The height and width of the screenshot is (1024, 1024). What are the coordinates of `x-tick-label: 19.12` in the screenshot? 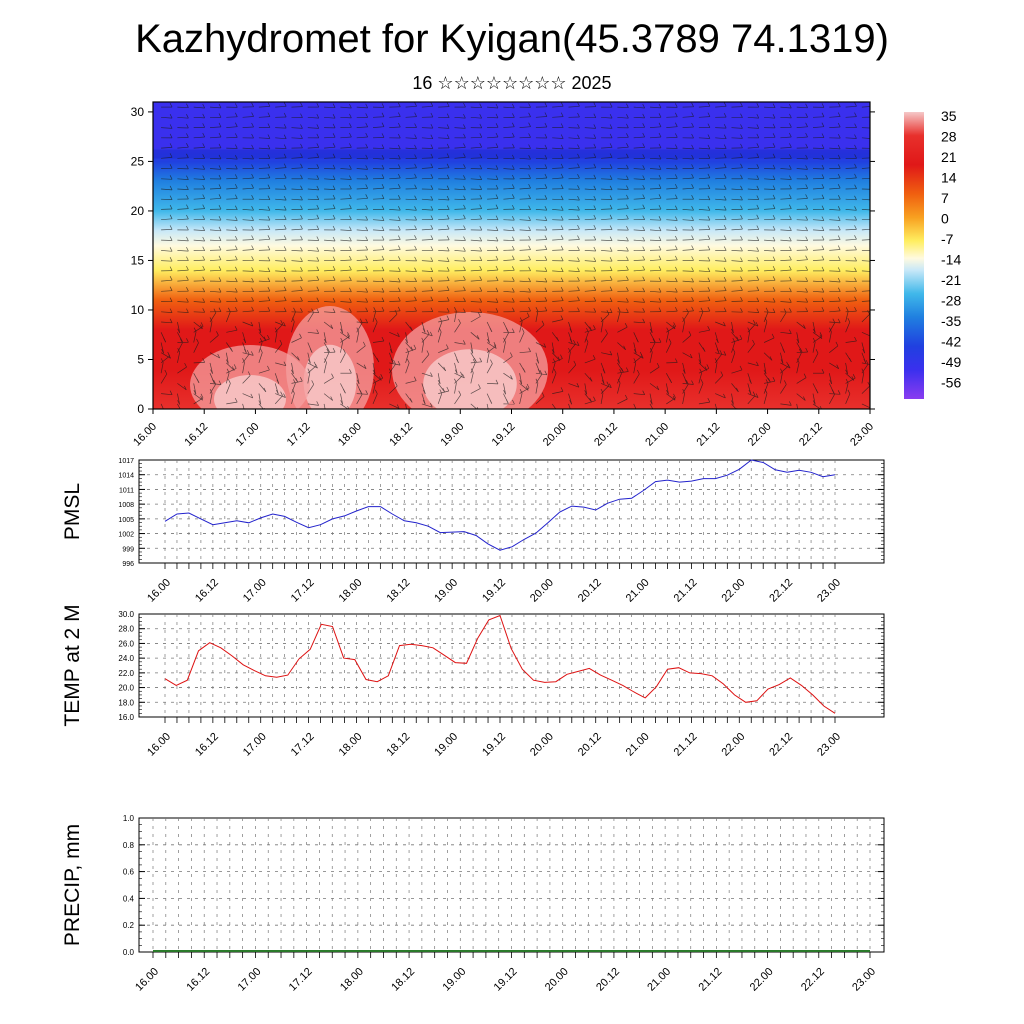 It's located at (494, 591).